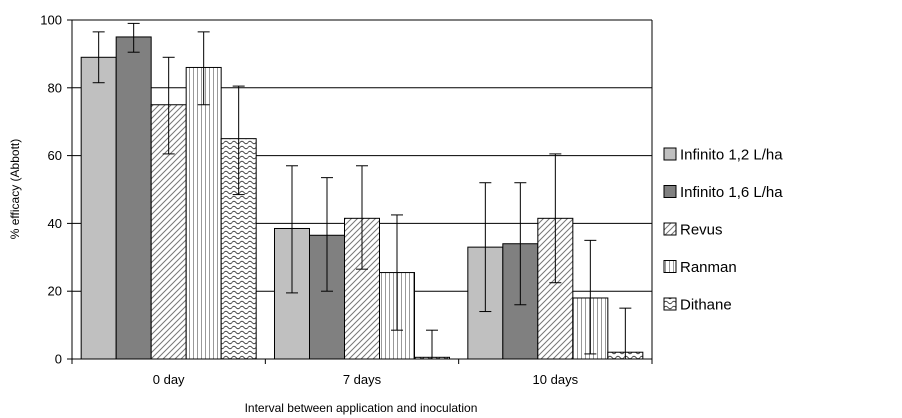  I want to click on y-tick-label: 20, so click(55, 291).